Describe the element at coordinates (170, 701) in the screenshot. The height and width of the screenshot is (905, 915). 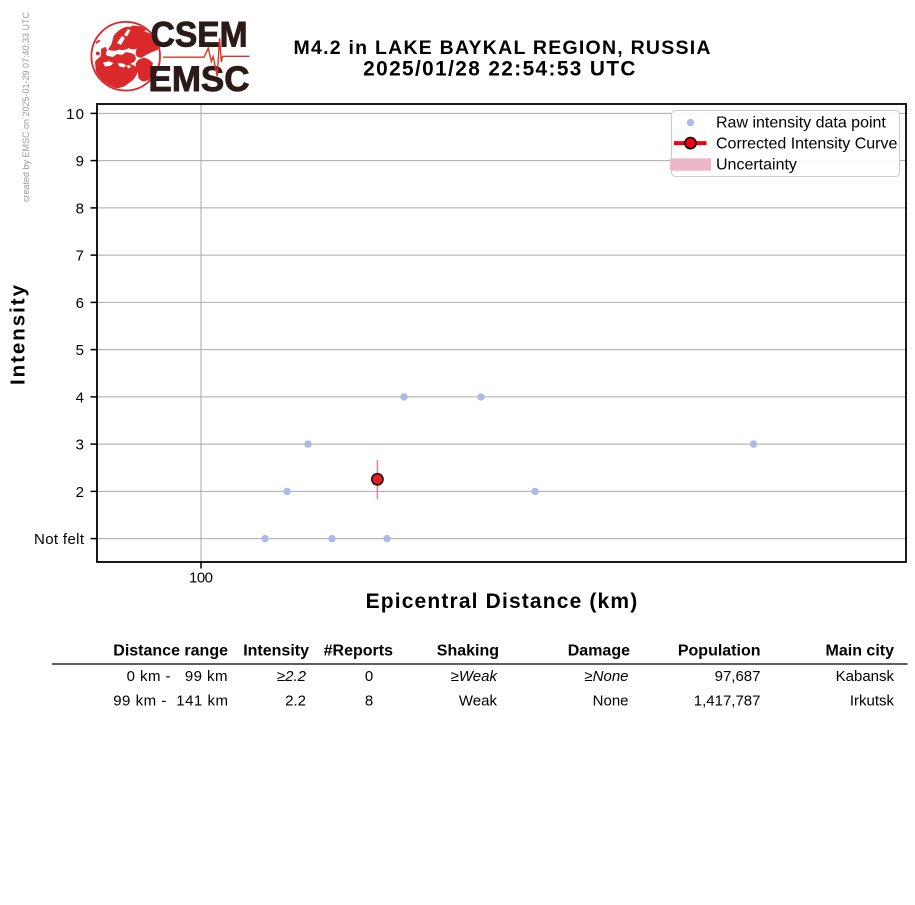
I see `svg-text: 99 km - 141 km` at that location.